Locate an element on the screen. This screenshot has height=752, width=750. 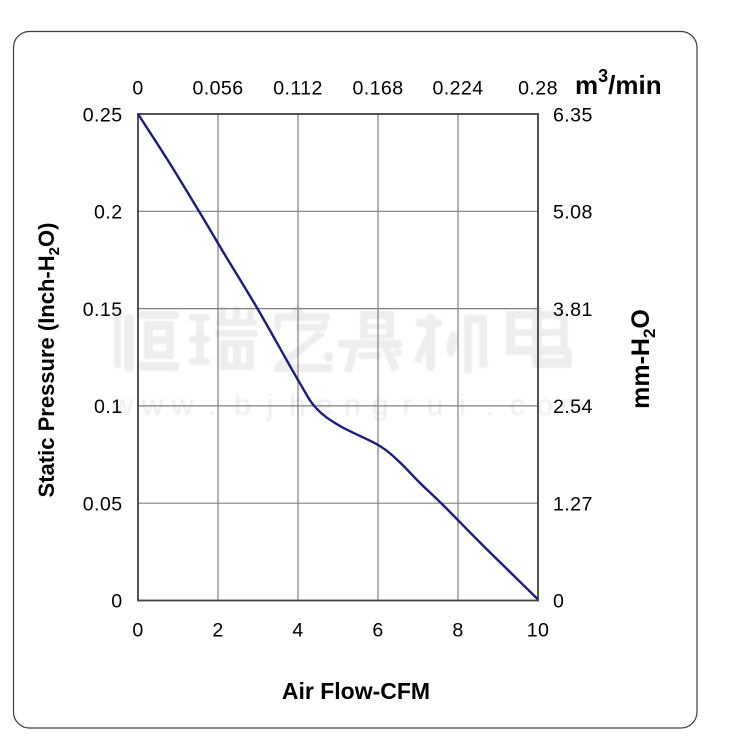
svg-text: 2.54 is located at coordinates (573, 407).